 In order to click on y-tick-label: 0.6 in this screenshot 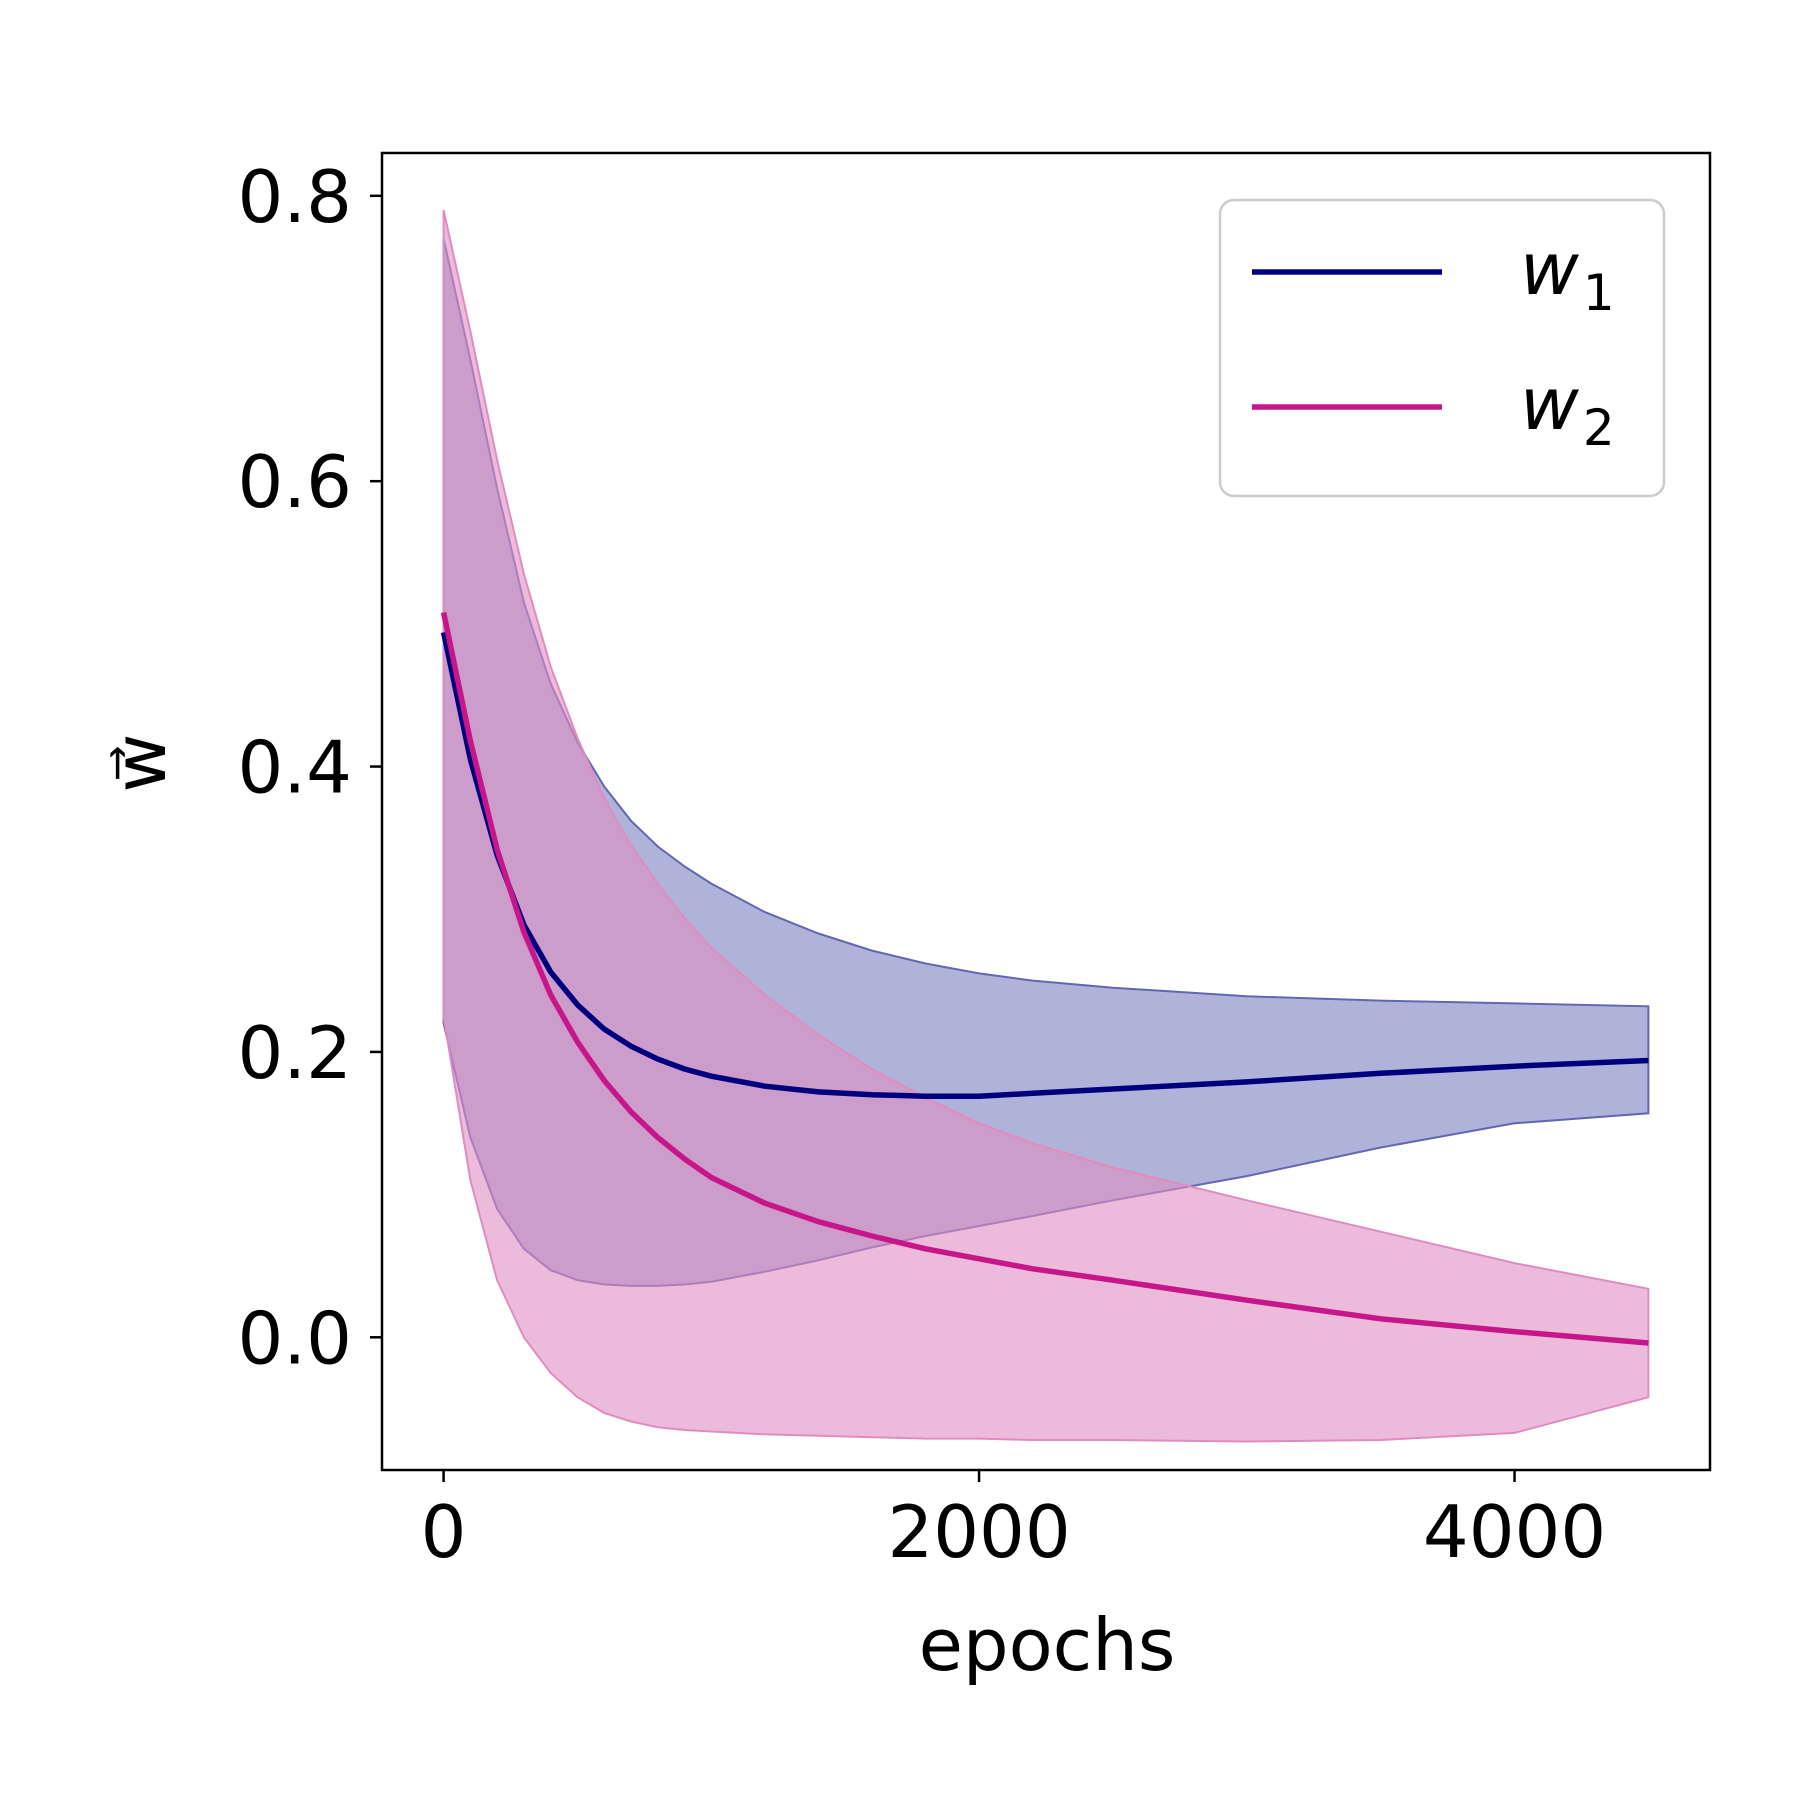, I will do `click(294, 482)`.